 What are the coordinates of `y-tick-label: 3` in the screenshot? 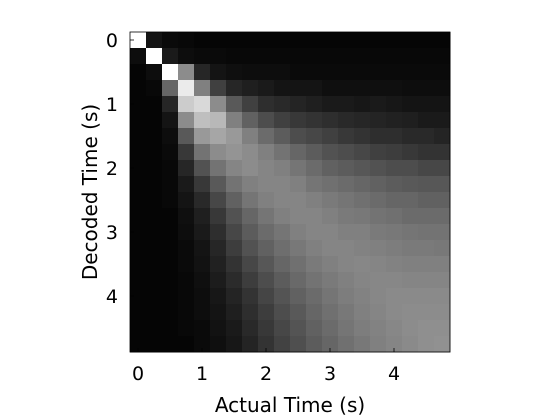 It's located at (112, 233).